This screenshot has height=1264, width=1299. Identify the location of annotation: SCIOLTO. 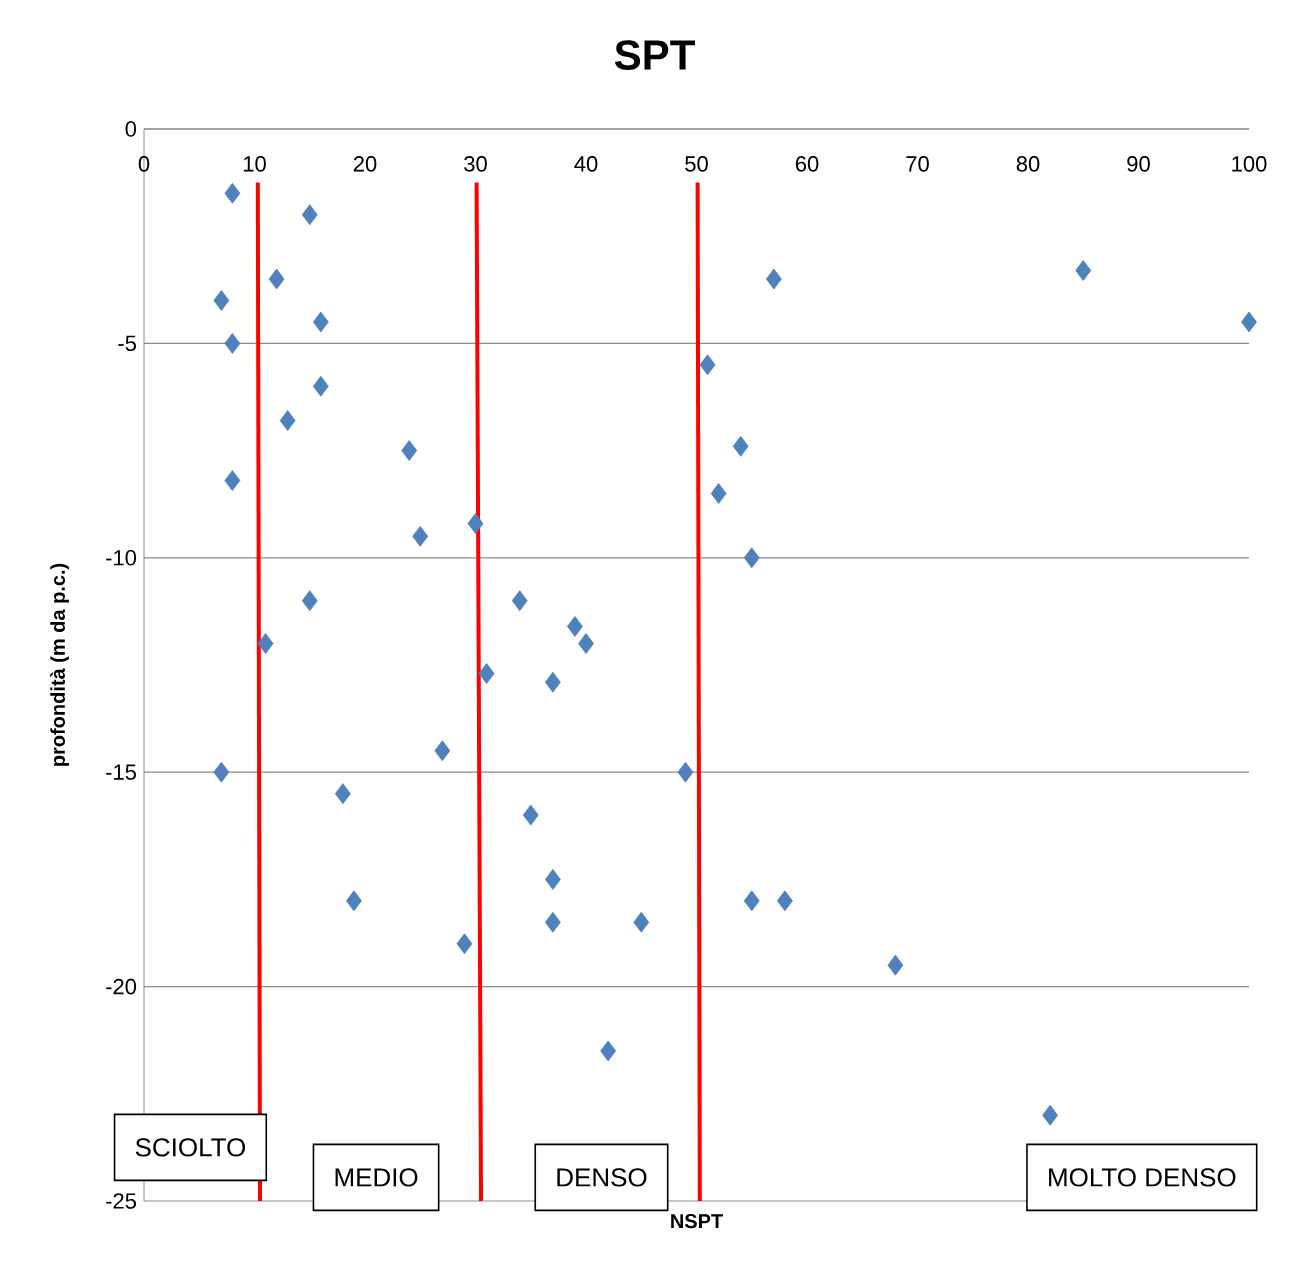
(190, 1147).